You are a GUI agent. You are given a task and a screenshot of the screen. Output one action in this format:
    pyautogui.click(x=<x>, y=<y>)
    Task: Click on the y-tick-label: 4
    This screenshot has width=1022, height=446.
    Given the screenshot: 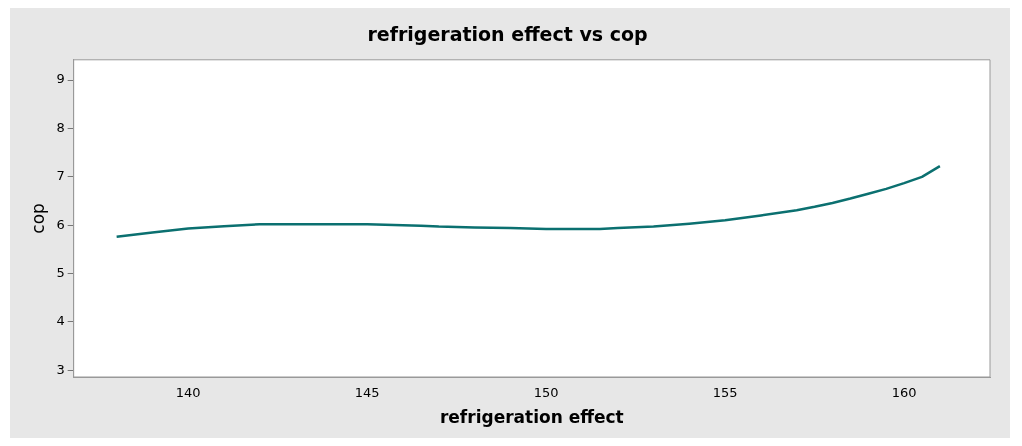 What is the action you would take?
    pyautogui.click(x=60, y=321)
    